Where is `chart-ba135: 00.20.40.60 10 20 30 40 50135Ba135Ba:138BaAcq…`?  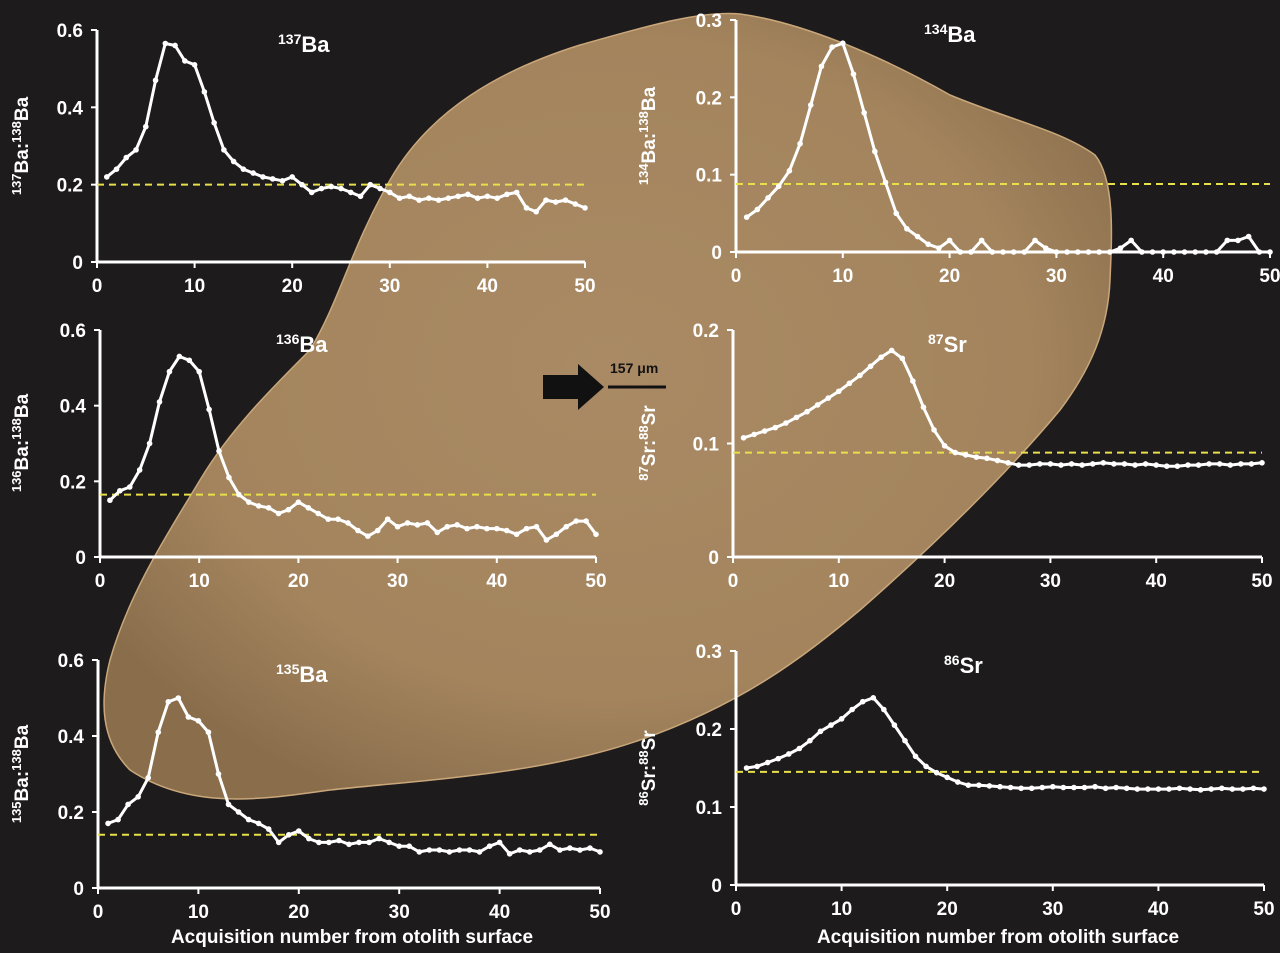
chart-ba135: 00.20.40.60 10 20 30 40 50135Ba135Ba:138BaAcq… is located at coordinates (310, 799).